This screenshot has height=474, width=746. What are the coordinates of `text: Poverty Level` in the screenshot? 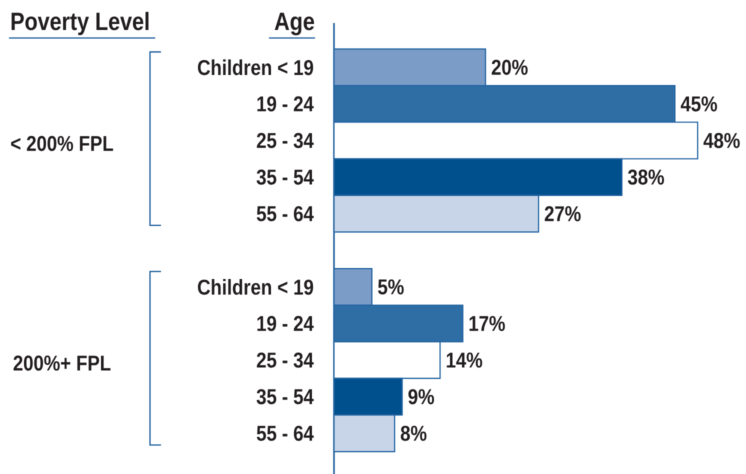 It's located at (80, 24).